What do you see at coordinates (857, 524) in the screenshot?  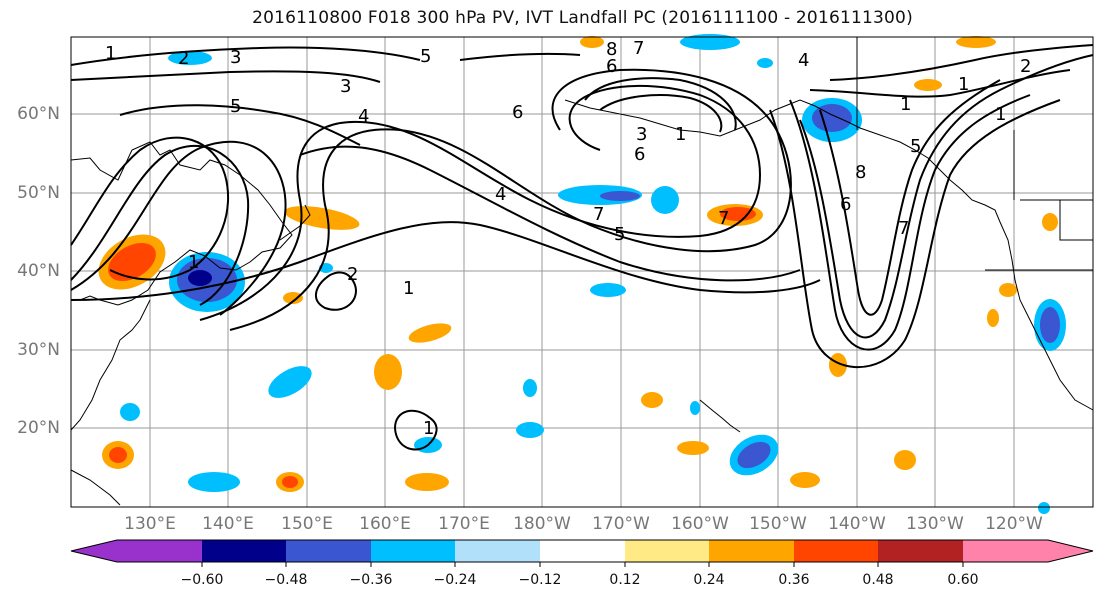 I see `lon-label: 140°W` at bounding box center [857, 524].